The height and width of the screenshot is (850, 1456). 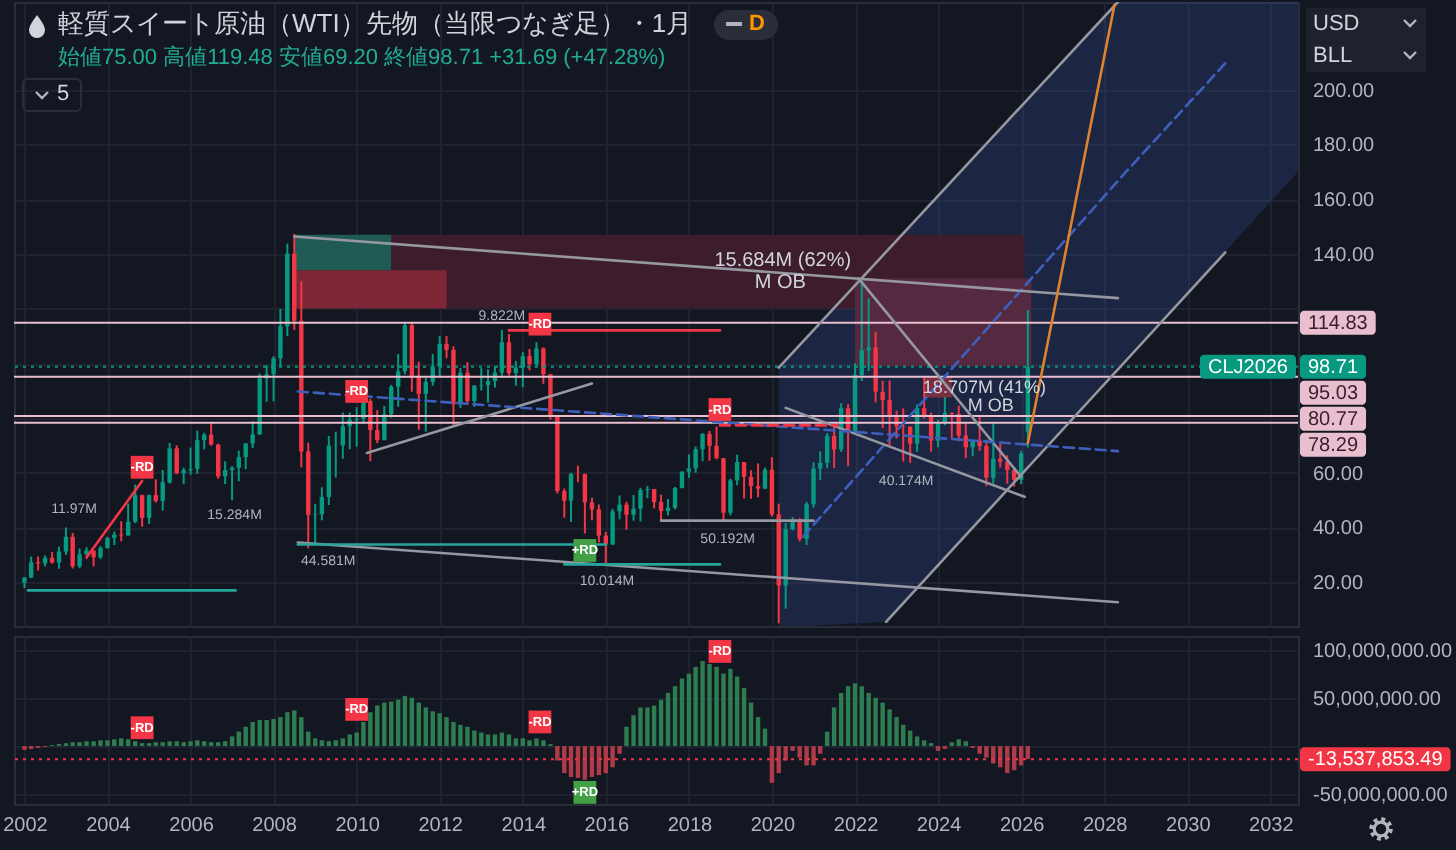 What do you see at coordinates (1333, 419) in the screenshot?
I see `ref-line-label: 80.77` at bounding box center [1333, 419].